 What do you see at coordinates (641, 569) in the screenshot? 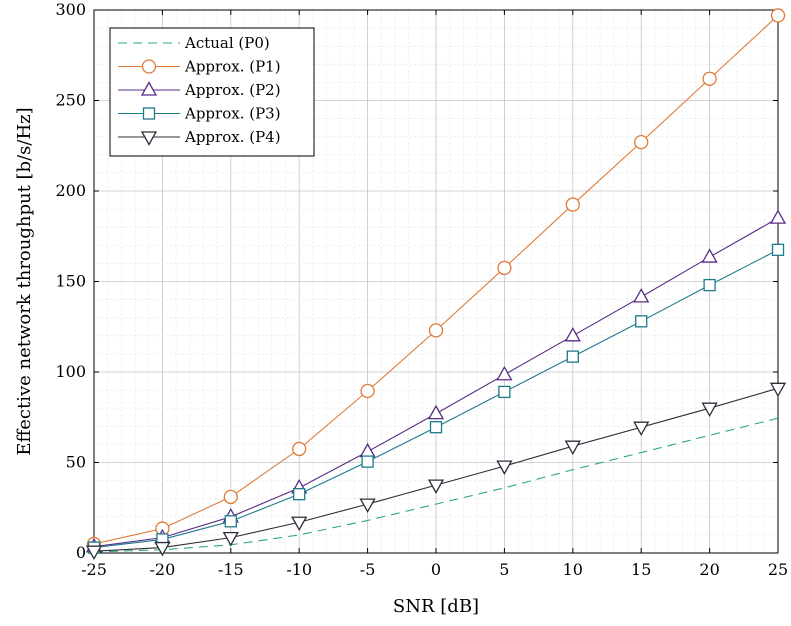
I see `x-tick-label: 15` at bounding box center [641, 569].